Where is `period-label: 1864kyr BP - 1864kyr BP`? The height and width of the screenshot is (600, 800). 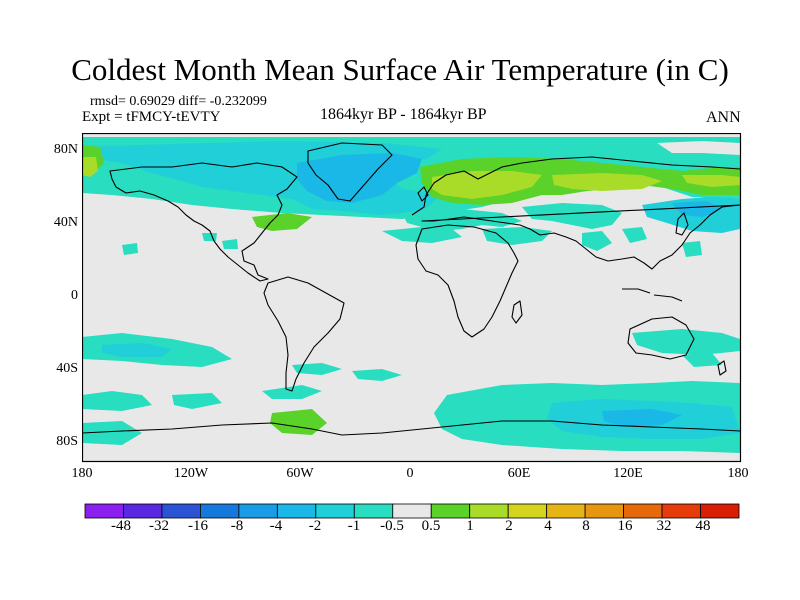 period-label: 1864kyr BP - 1864kyr BP is located at coordinates (403, 114).